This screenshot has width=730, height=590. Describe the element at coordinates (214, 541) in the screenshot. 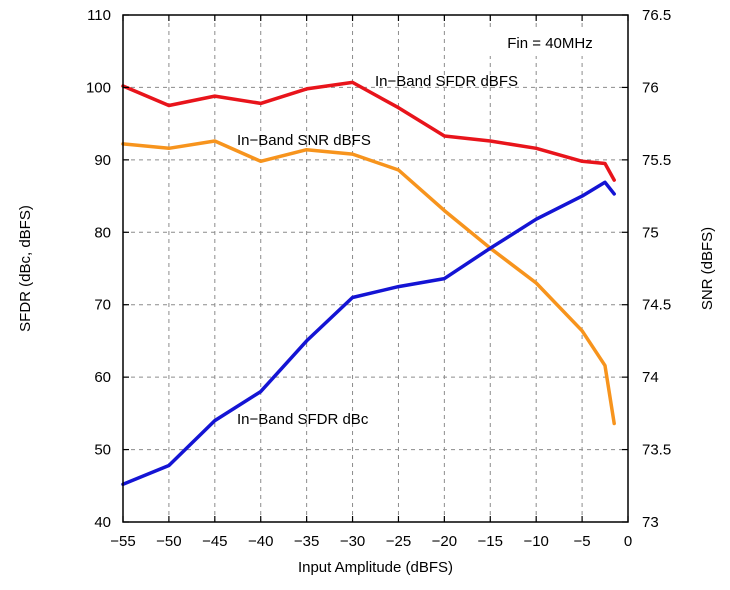

I see `x-tick-label: −45` at that location.